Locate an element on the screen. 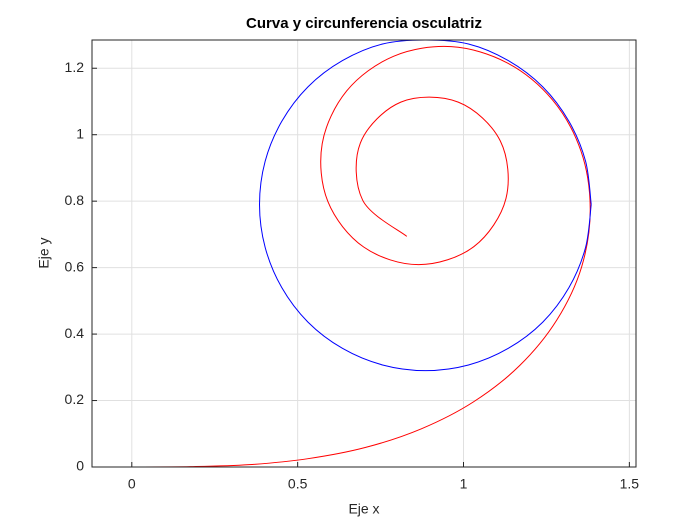 Image resolution: width=700 pixels, height=525 pixels. y-tick-label: 1.2 is located at coordinates (75, 67).